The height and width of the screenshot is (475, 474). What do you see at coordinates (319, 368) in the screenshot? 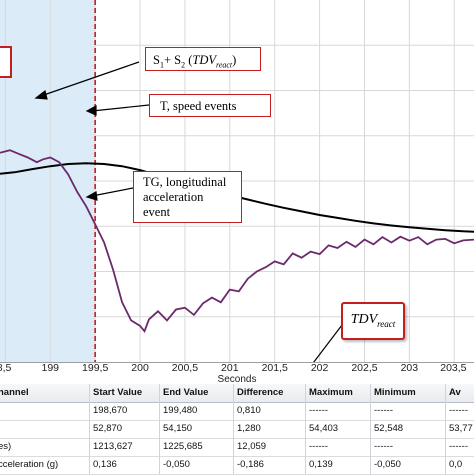
I see `x-tick-label: 202` at bounding box center [319, 368].